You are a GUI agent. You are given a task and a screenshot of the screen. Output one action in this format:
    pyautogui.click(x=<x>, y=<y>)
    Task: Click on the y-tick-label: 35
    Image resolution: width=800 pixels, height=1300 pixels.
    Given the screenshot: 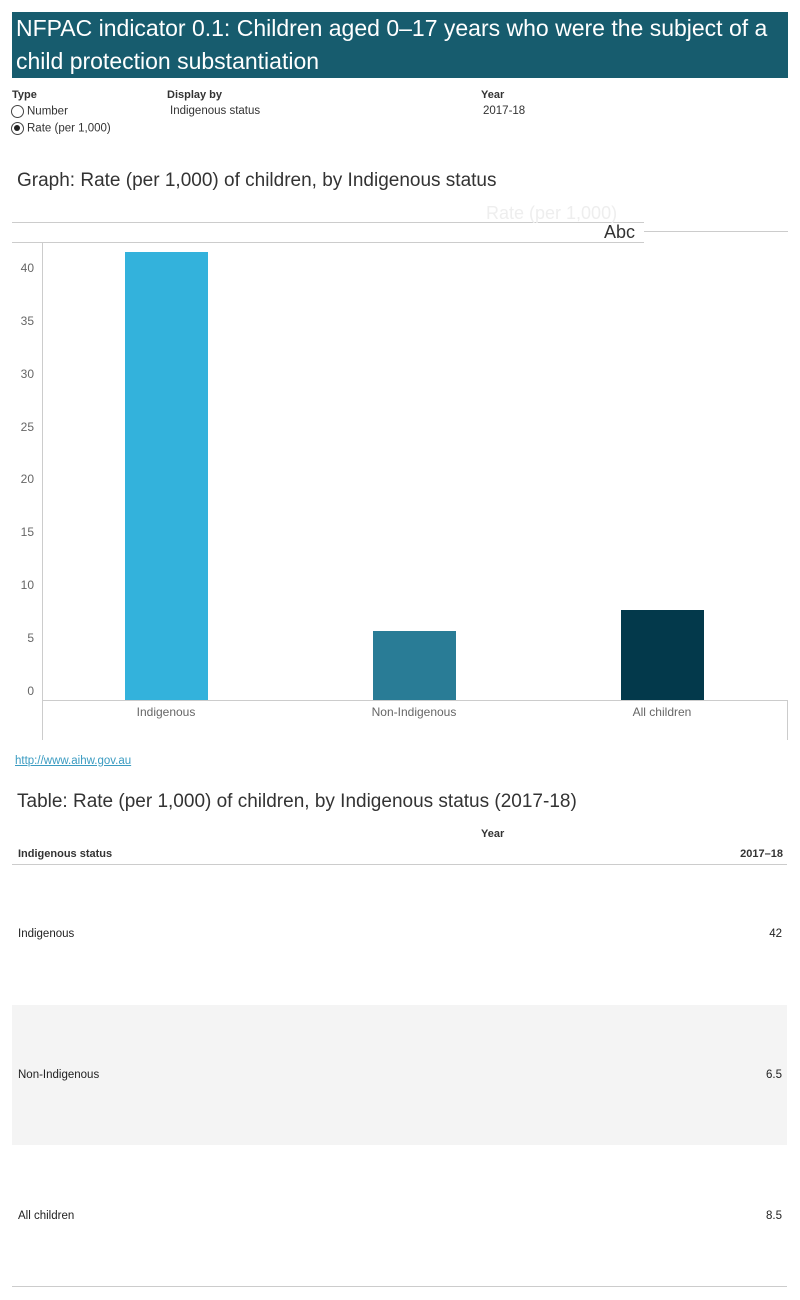 What is the action you would take?
    pyautogui.click(x=27, y=320)
    